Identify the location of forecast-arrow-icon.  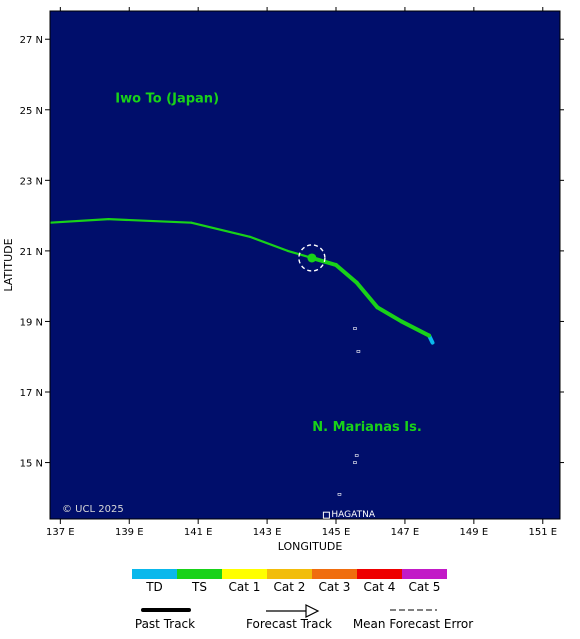
(312, 611).